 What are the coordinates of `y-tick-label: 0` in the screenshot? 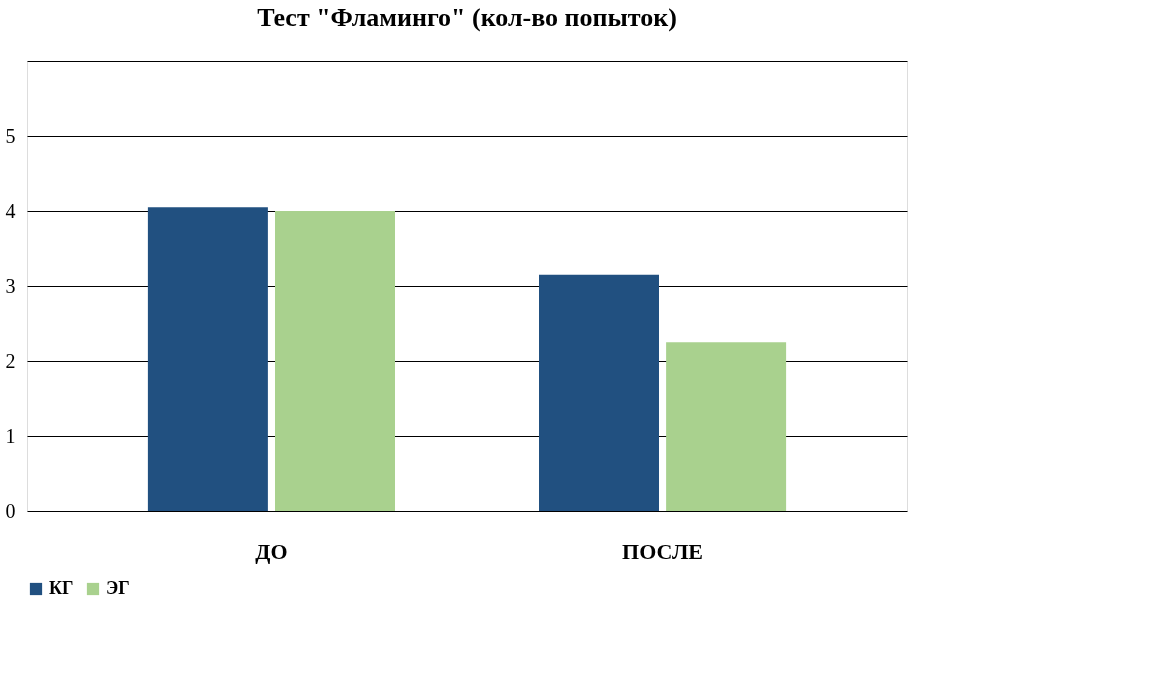 It's located at (10, 510).